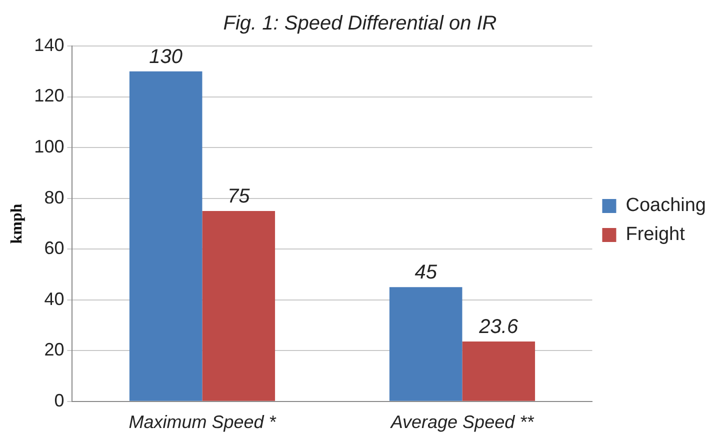 The height and width of the screenshot is (437, 720). Describe the element at coordinates (49, 44) in the screenshot. I see `y-tick-label: 140` at that location.